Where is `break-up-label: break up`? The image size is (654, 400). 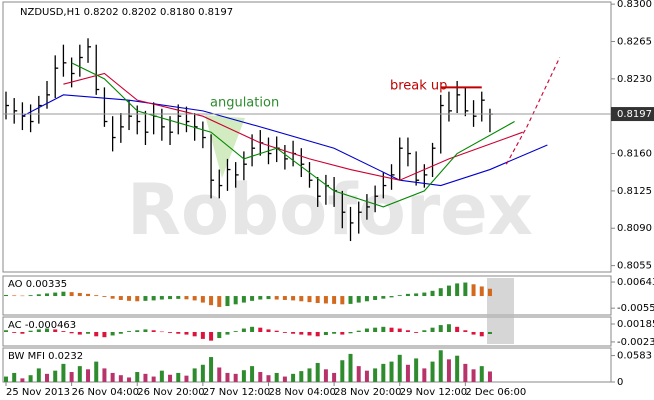
break-up-label: break up is located at coordinates (418, 86).